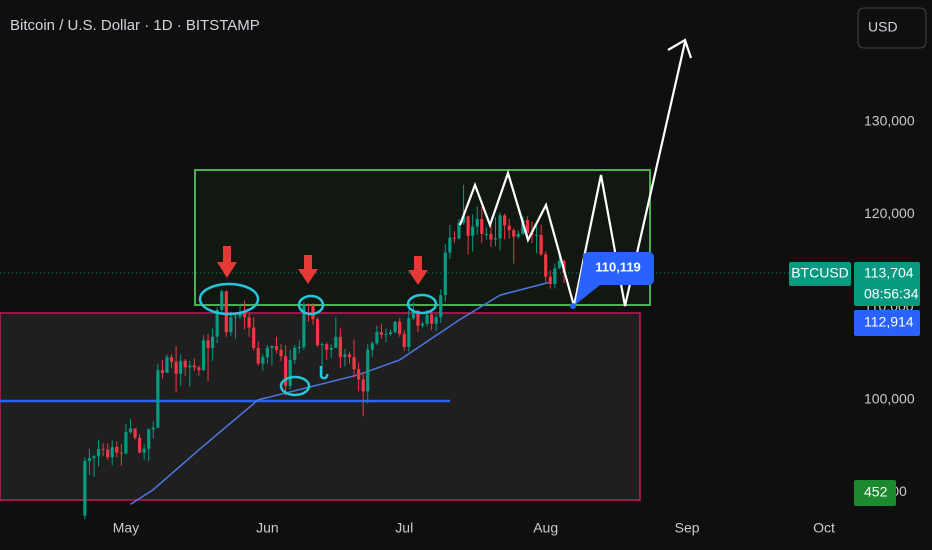  I want to click on callout-label: 110,119, so click(618, 266).